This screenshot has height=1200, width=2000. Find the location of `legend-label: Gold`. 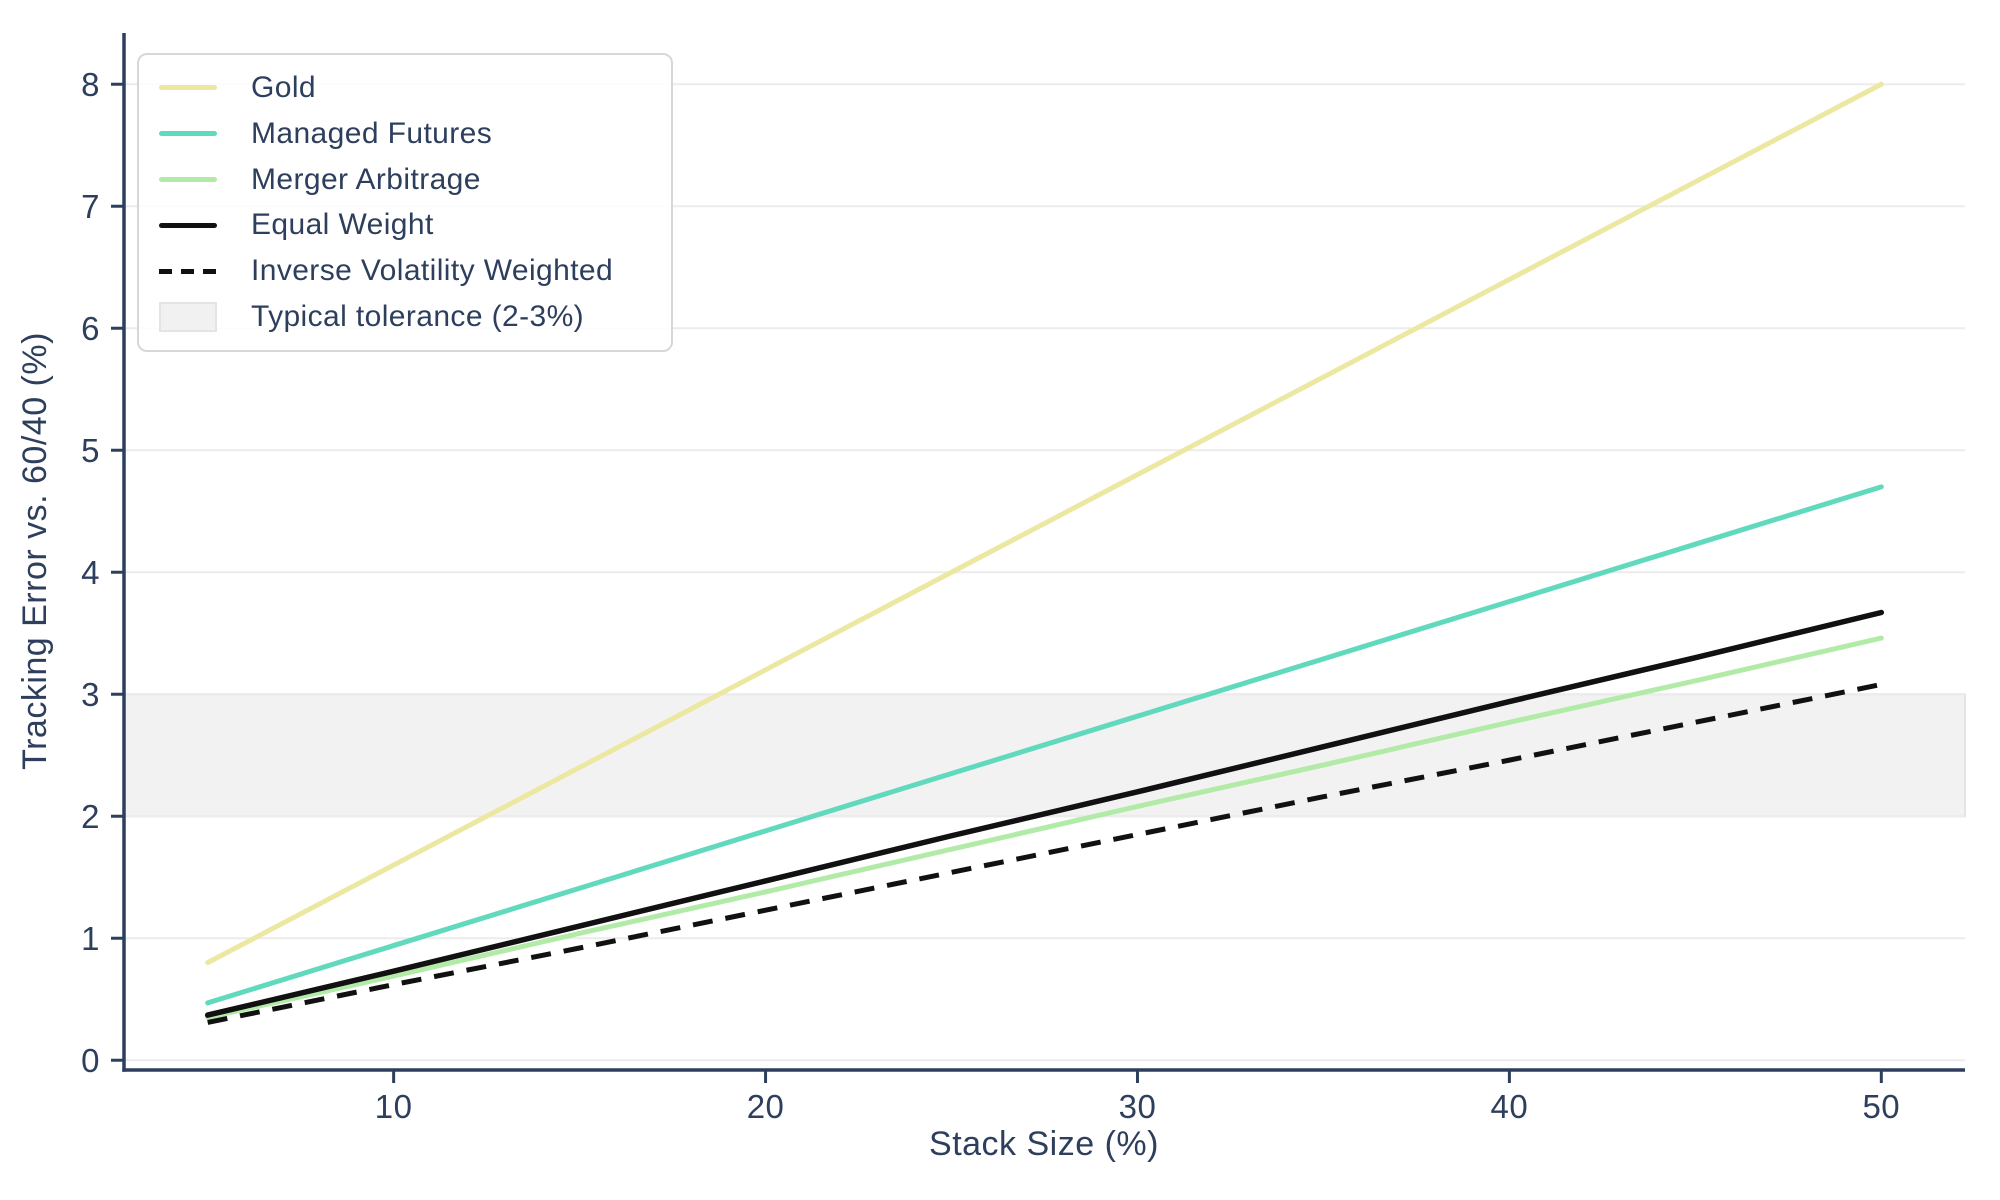

legend-label: Gold is located at coordinates (283, 87).